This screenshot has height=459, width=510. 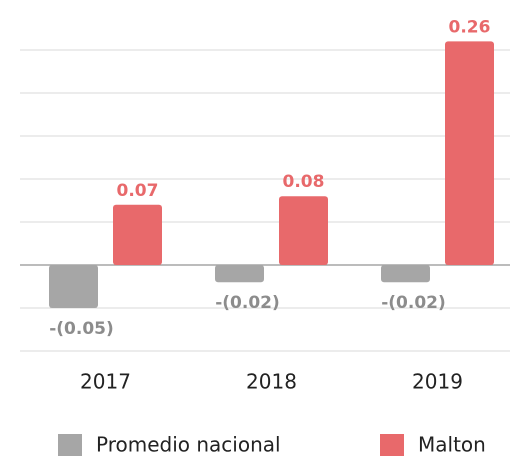 What do you see at coordinates (138, 191) in the screenshot?
I see `data-label: 0.07` at bounding box center [138, 191].